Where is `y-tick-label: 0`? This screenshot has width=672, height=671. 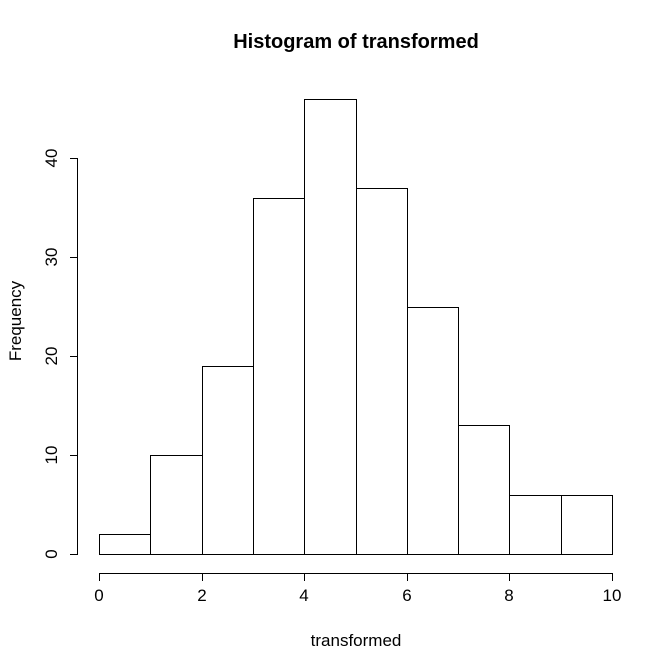
y-tick-label: 0 is located at coordinates (51, 554).